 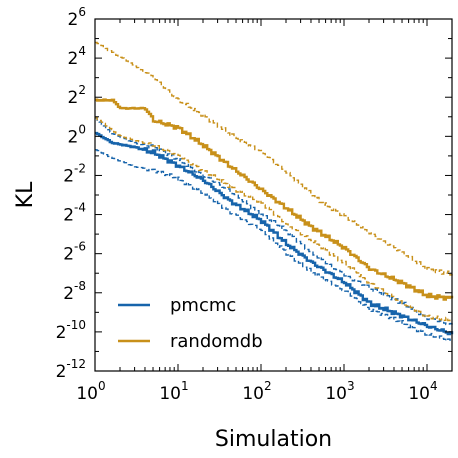 I want to click on y-tick-label: 26, so click(x=77, y=17).